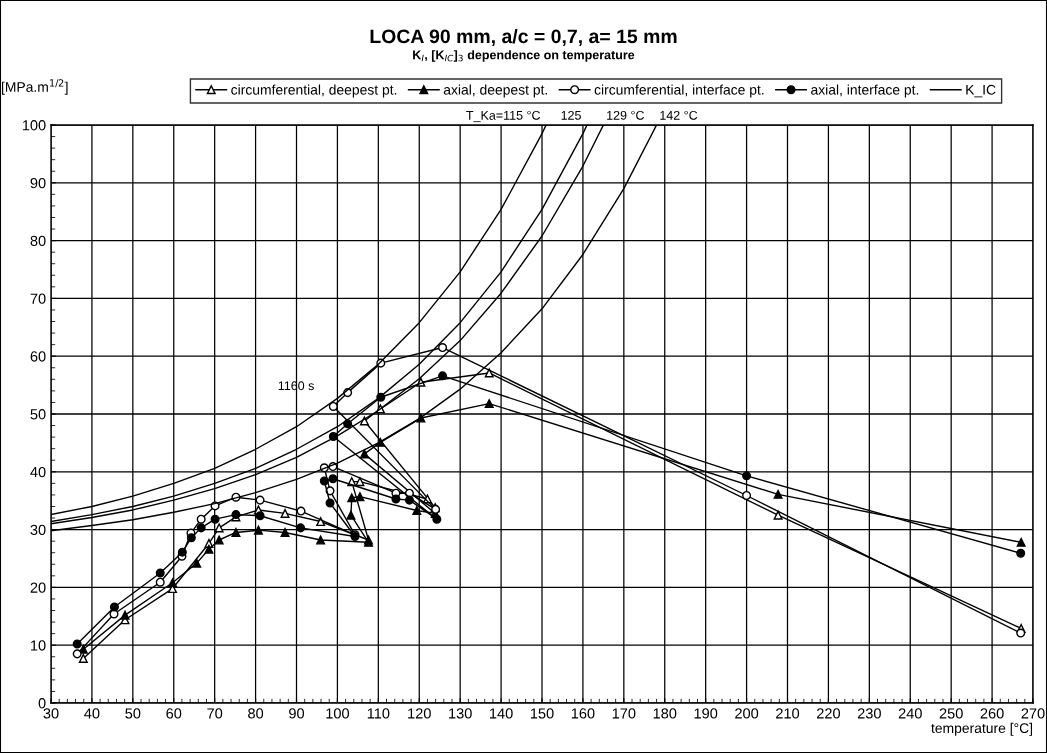 The image size is (1047, 753). I want to click on y-tick-label: 10, so click(38, 645).